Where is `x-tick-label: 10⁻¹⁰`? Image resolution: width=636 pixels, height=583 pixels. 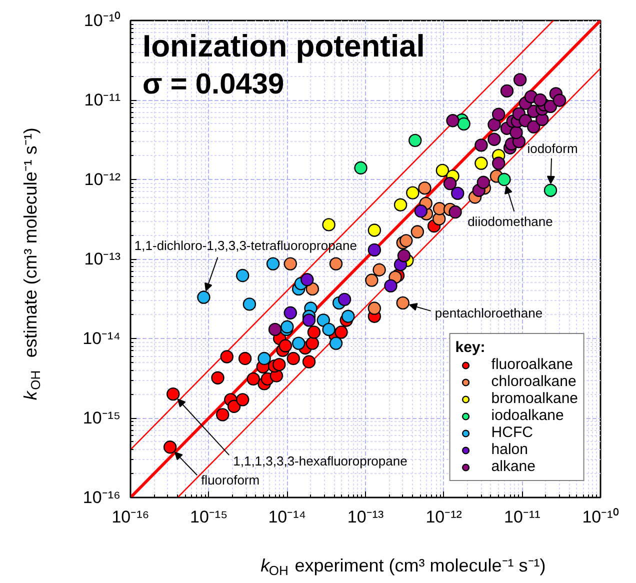
x-tick-label: 10⁻¹⁰ is located at coordinates (600, 517).